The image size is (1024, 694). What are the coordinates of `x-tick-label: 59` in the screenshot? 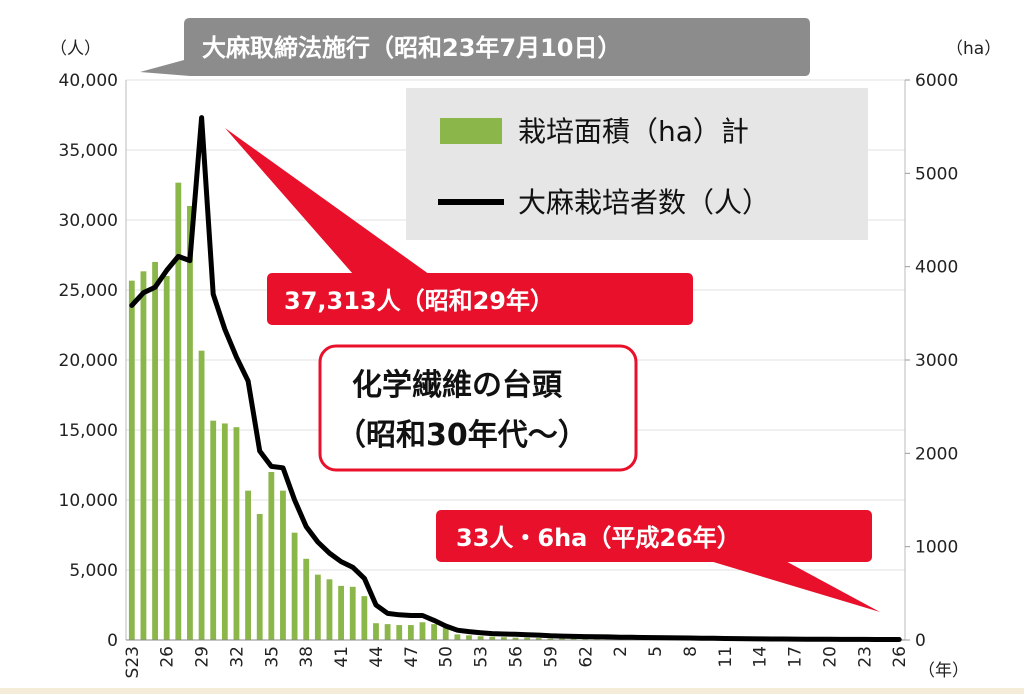 It's located at (551, 657).